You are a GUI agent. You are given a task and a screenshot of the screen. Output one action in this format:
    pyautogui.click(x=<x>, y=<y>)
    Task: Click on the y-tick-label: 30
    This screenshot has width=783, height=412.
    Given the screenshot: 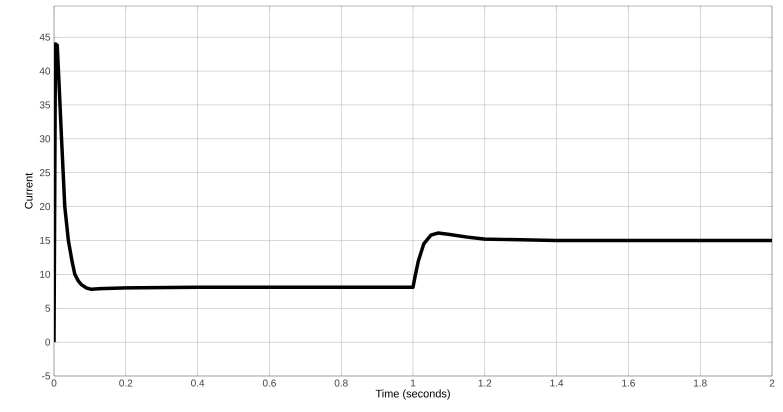 What is the action you would take?
    pyautogui.click(x=45, y=138)
    